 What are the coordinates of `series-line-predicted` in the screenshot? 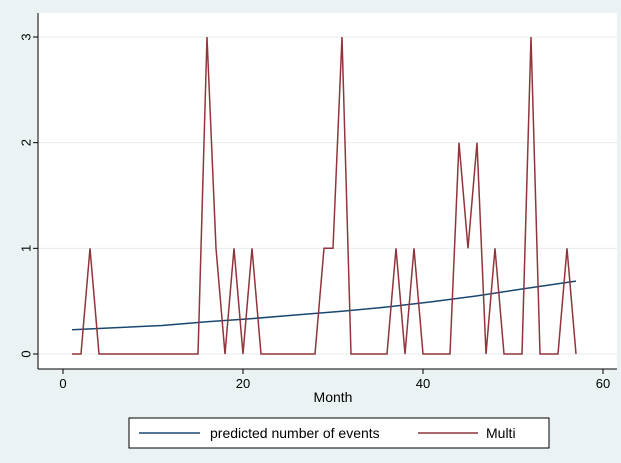 It's located at (324, 305).